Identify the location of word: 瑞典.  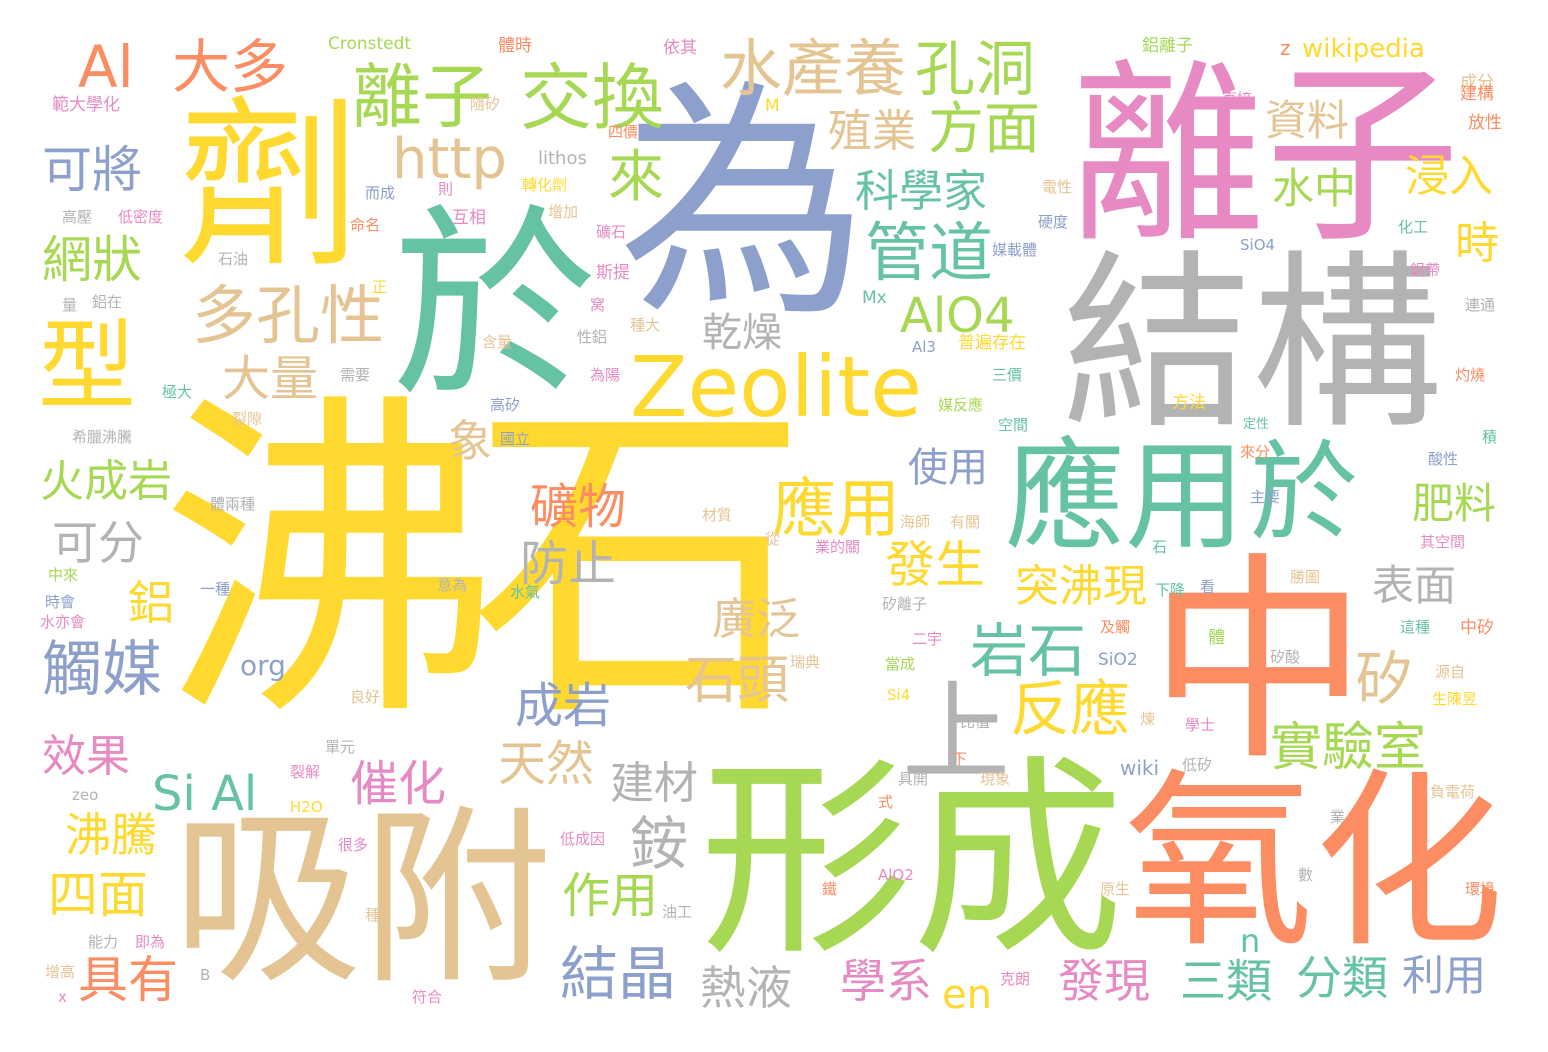
(805, 662).